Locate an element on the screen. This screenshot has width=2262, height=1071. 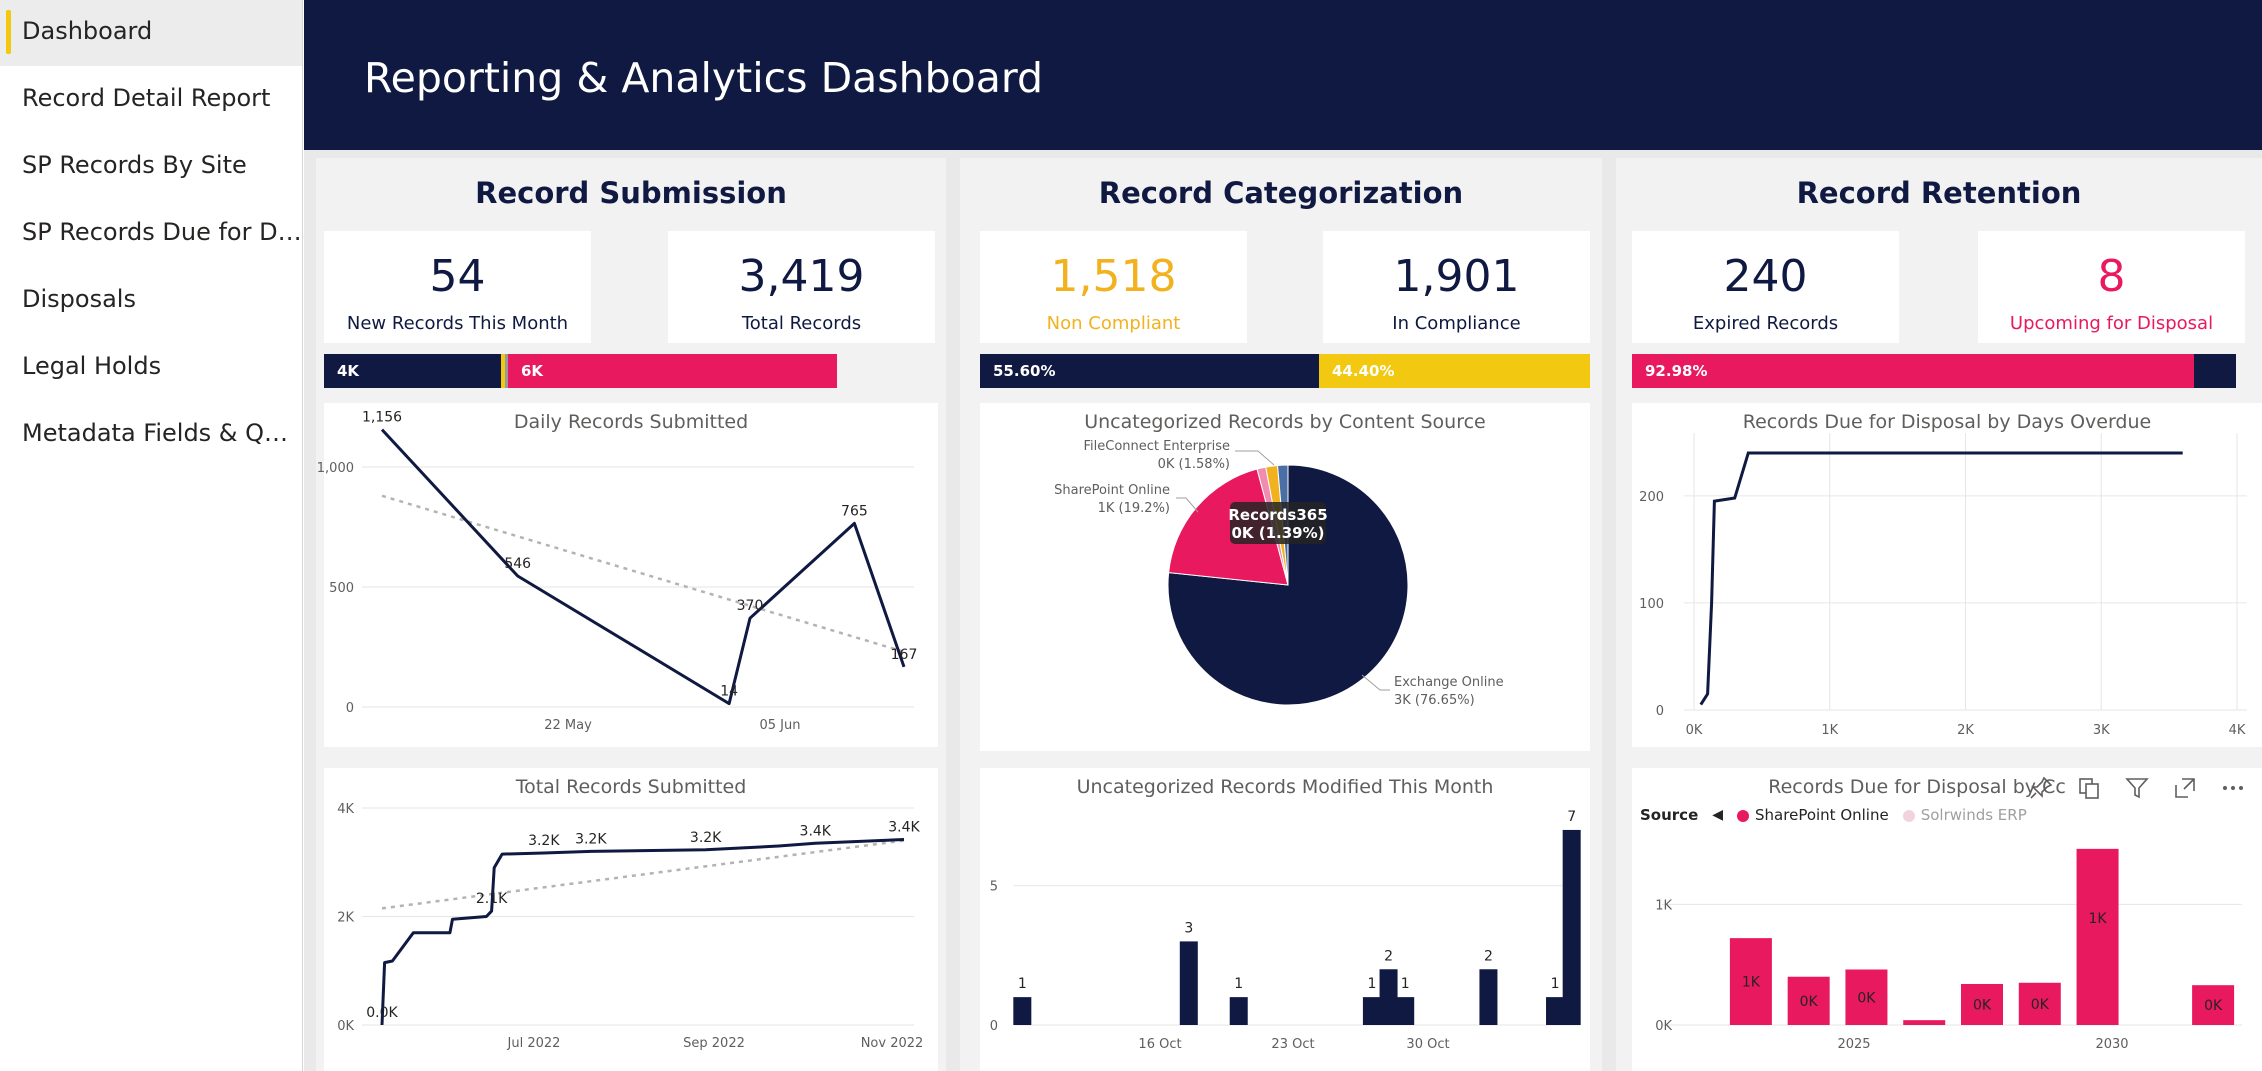
kpi-card-new-records: 54 New Records This Month is located at coordinates (457, 287).